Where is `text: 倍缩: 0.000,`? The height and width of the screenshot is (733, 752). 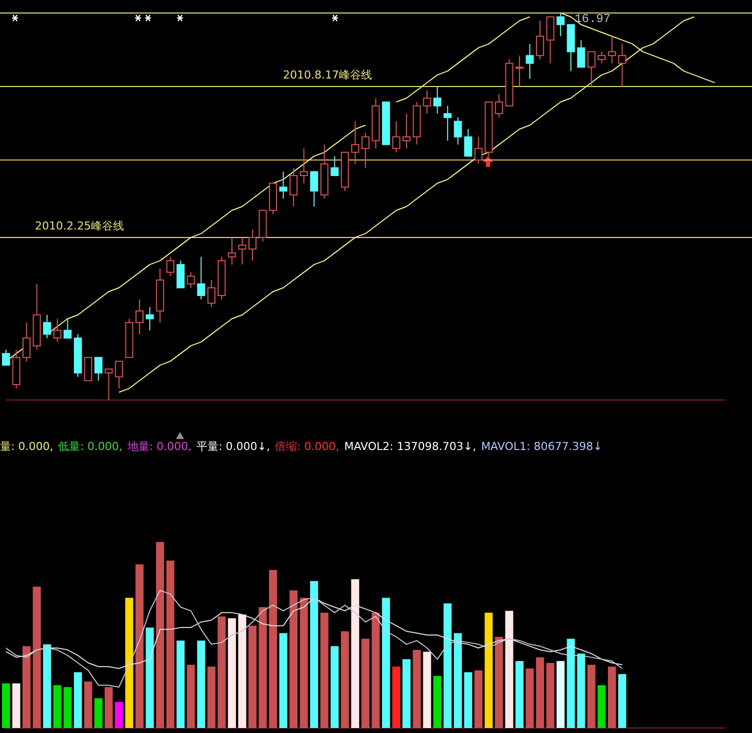 text: 倍缩: 0.000, is located at coordinates (307, 446).